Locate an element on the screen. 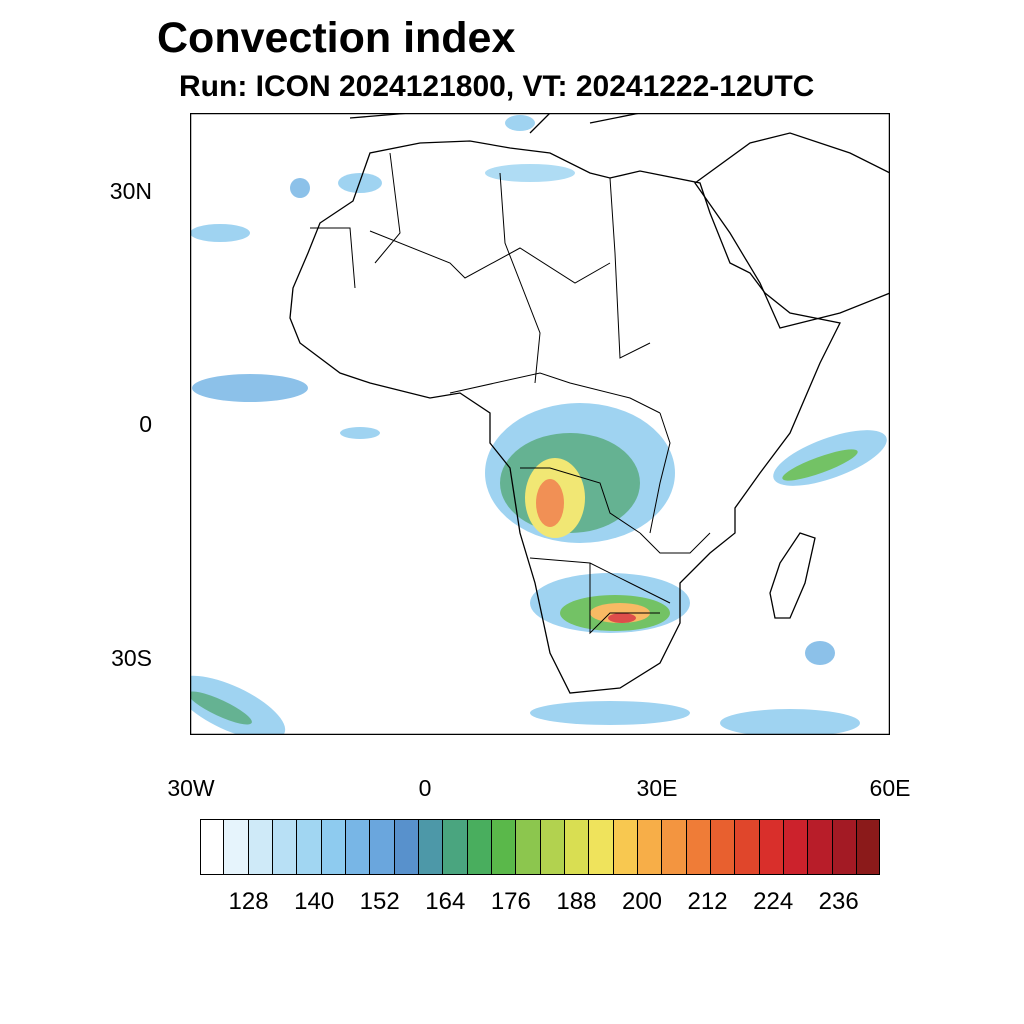 Image resolution: width=1024 pixels, height=1024 pixels. colorbar is located at coordinates (540, 847).